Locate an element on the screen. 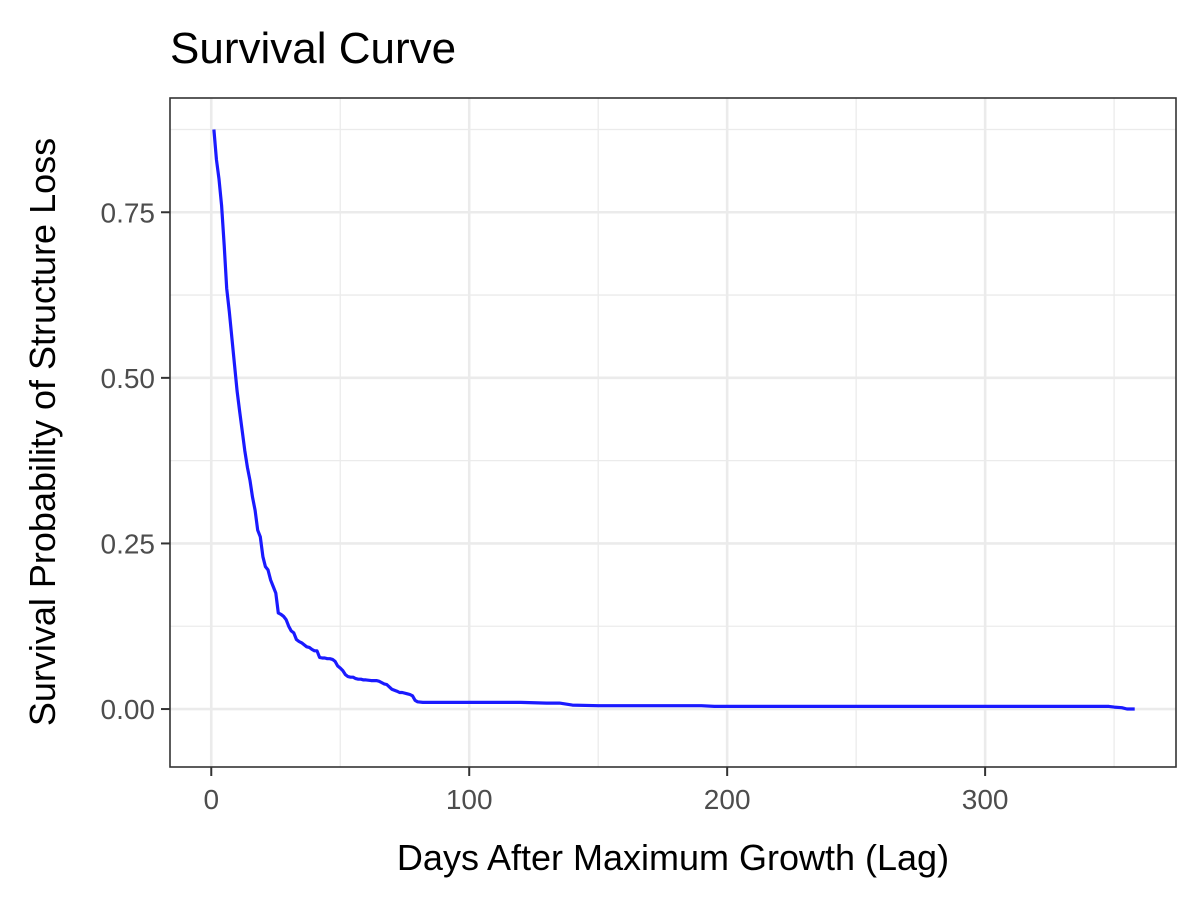 Image resolution: width=1200 pixels, height=900 pixels. x-tick-label: 300 is located at coordinates (985, 799).